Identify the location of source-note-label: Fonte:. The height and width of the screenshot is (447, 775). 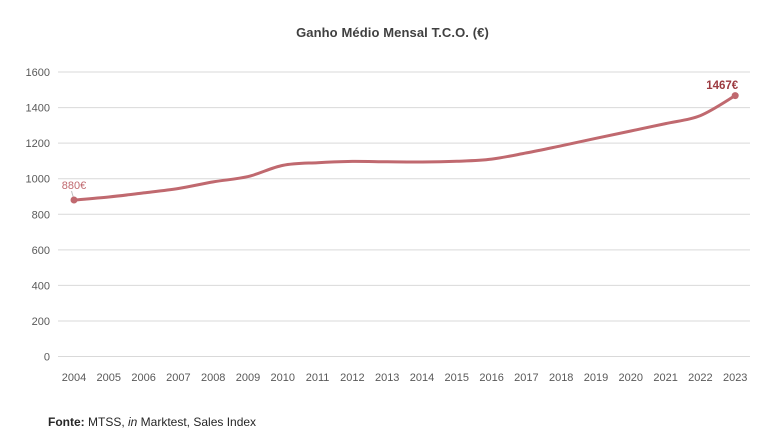
(66, 422).